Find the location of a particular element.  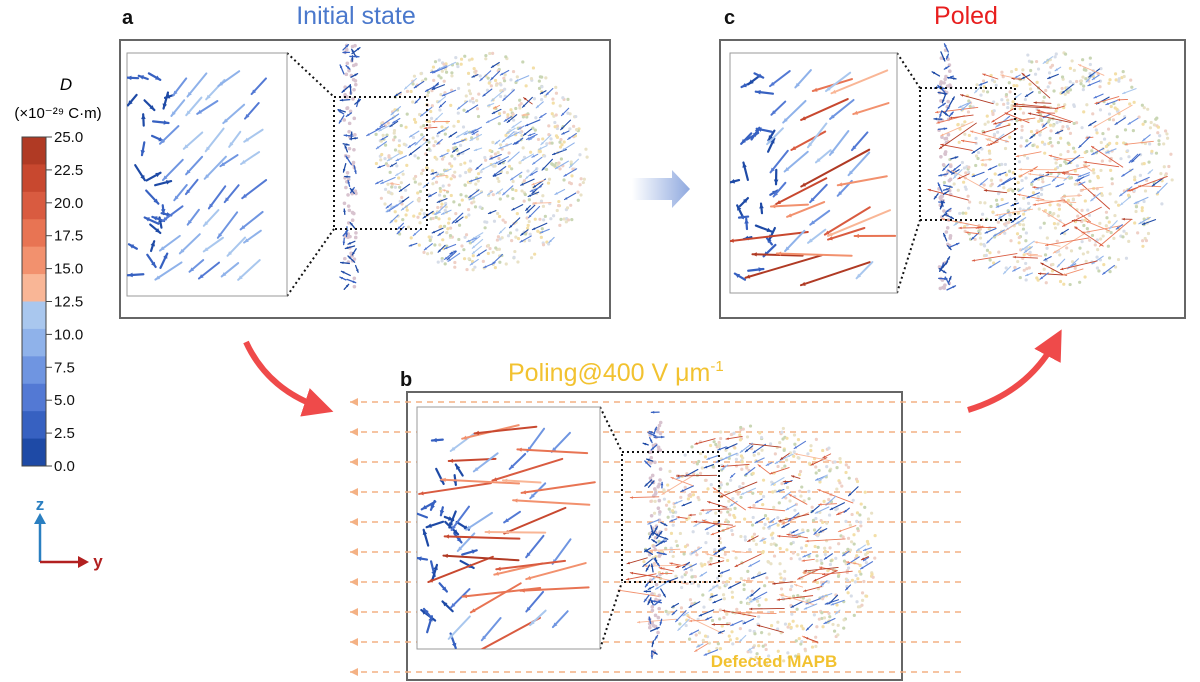

field-line-arrowhead is located at coordinates (354, 612).